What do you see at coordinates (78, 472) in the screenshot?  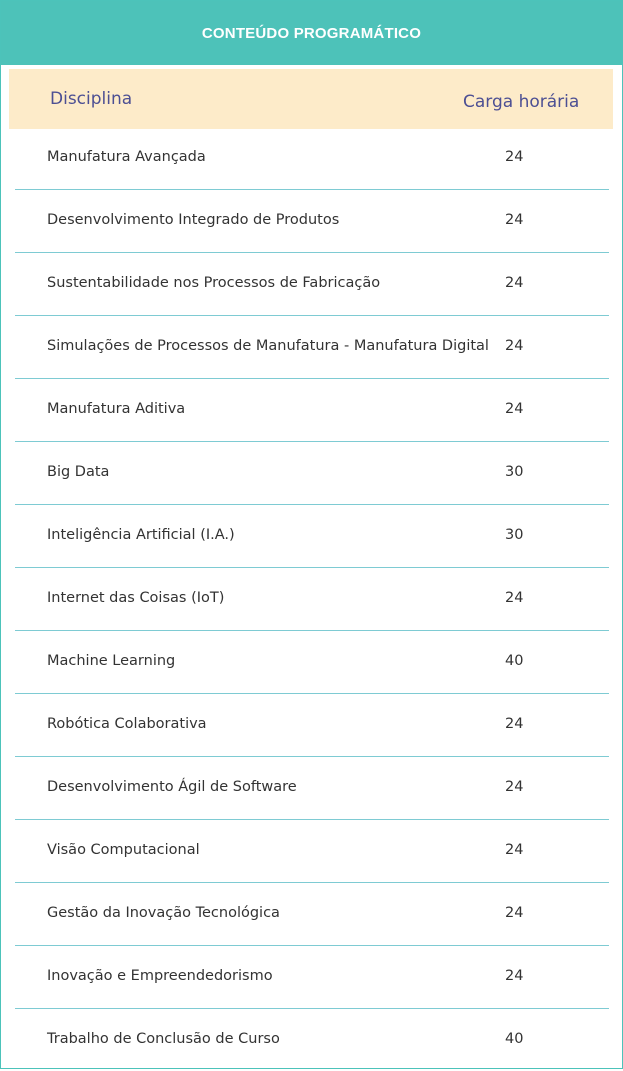 I see `cell-disciplina: Big Data` at bounding box center [78, 472].